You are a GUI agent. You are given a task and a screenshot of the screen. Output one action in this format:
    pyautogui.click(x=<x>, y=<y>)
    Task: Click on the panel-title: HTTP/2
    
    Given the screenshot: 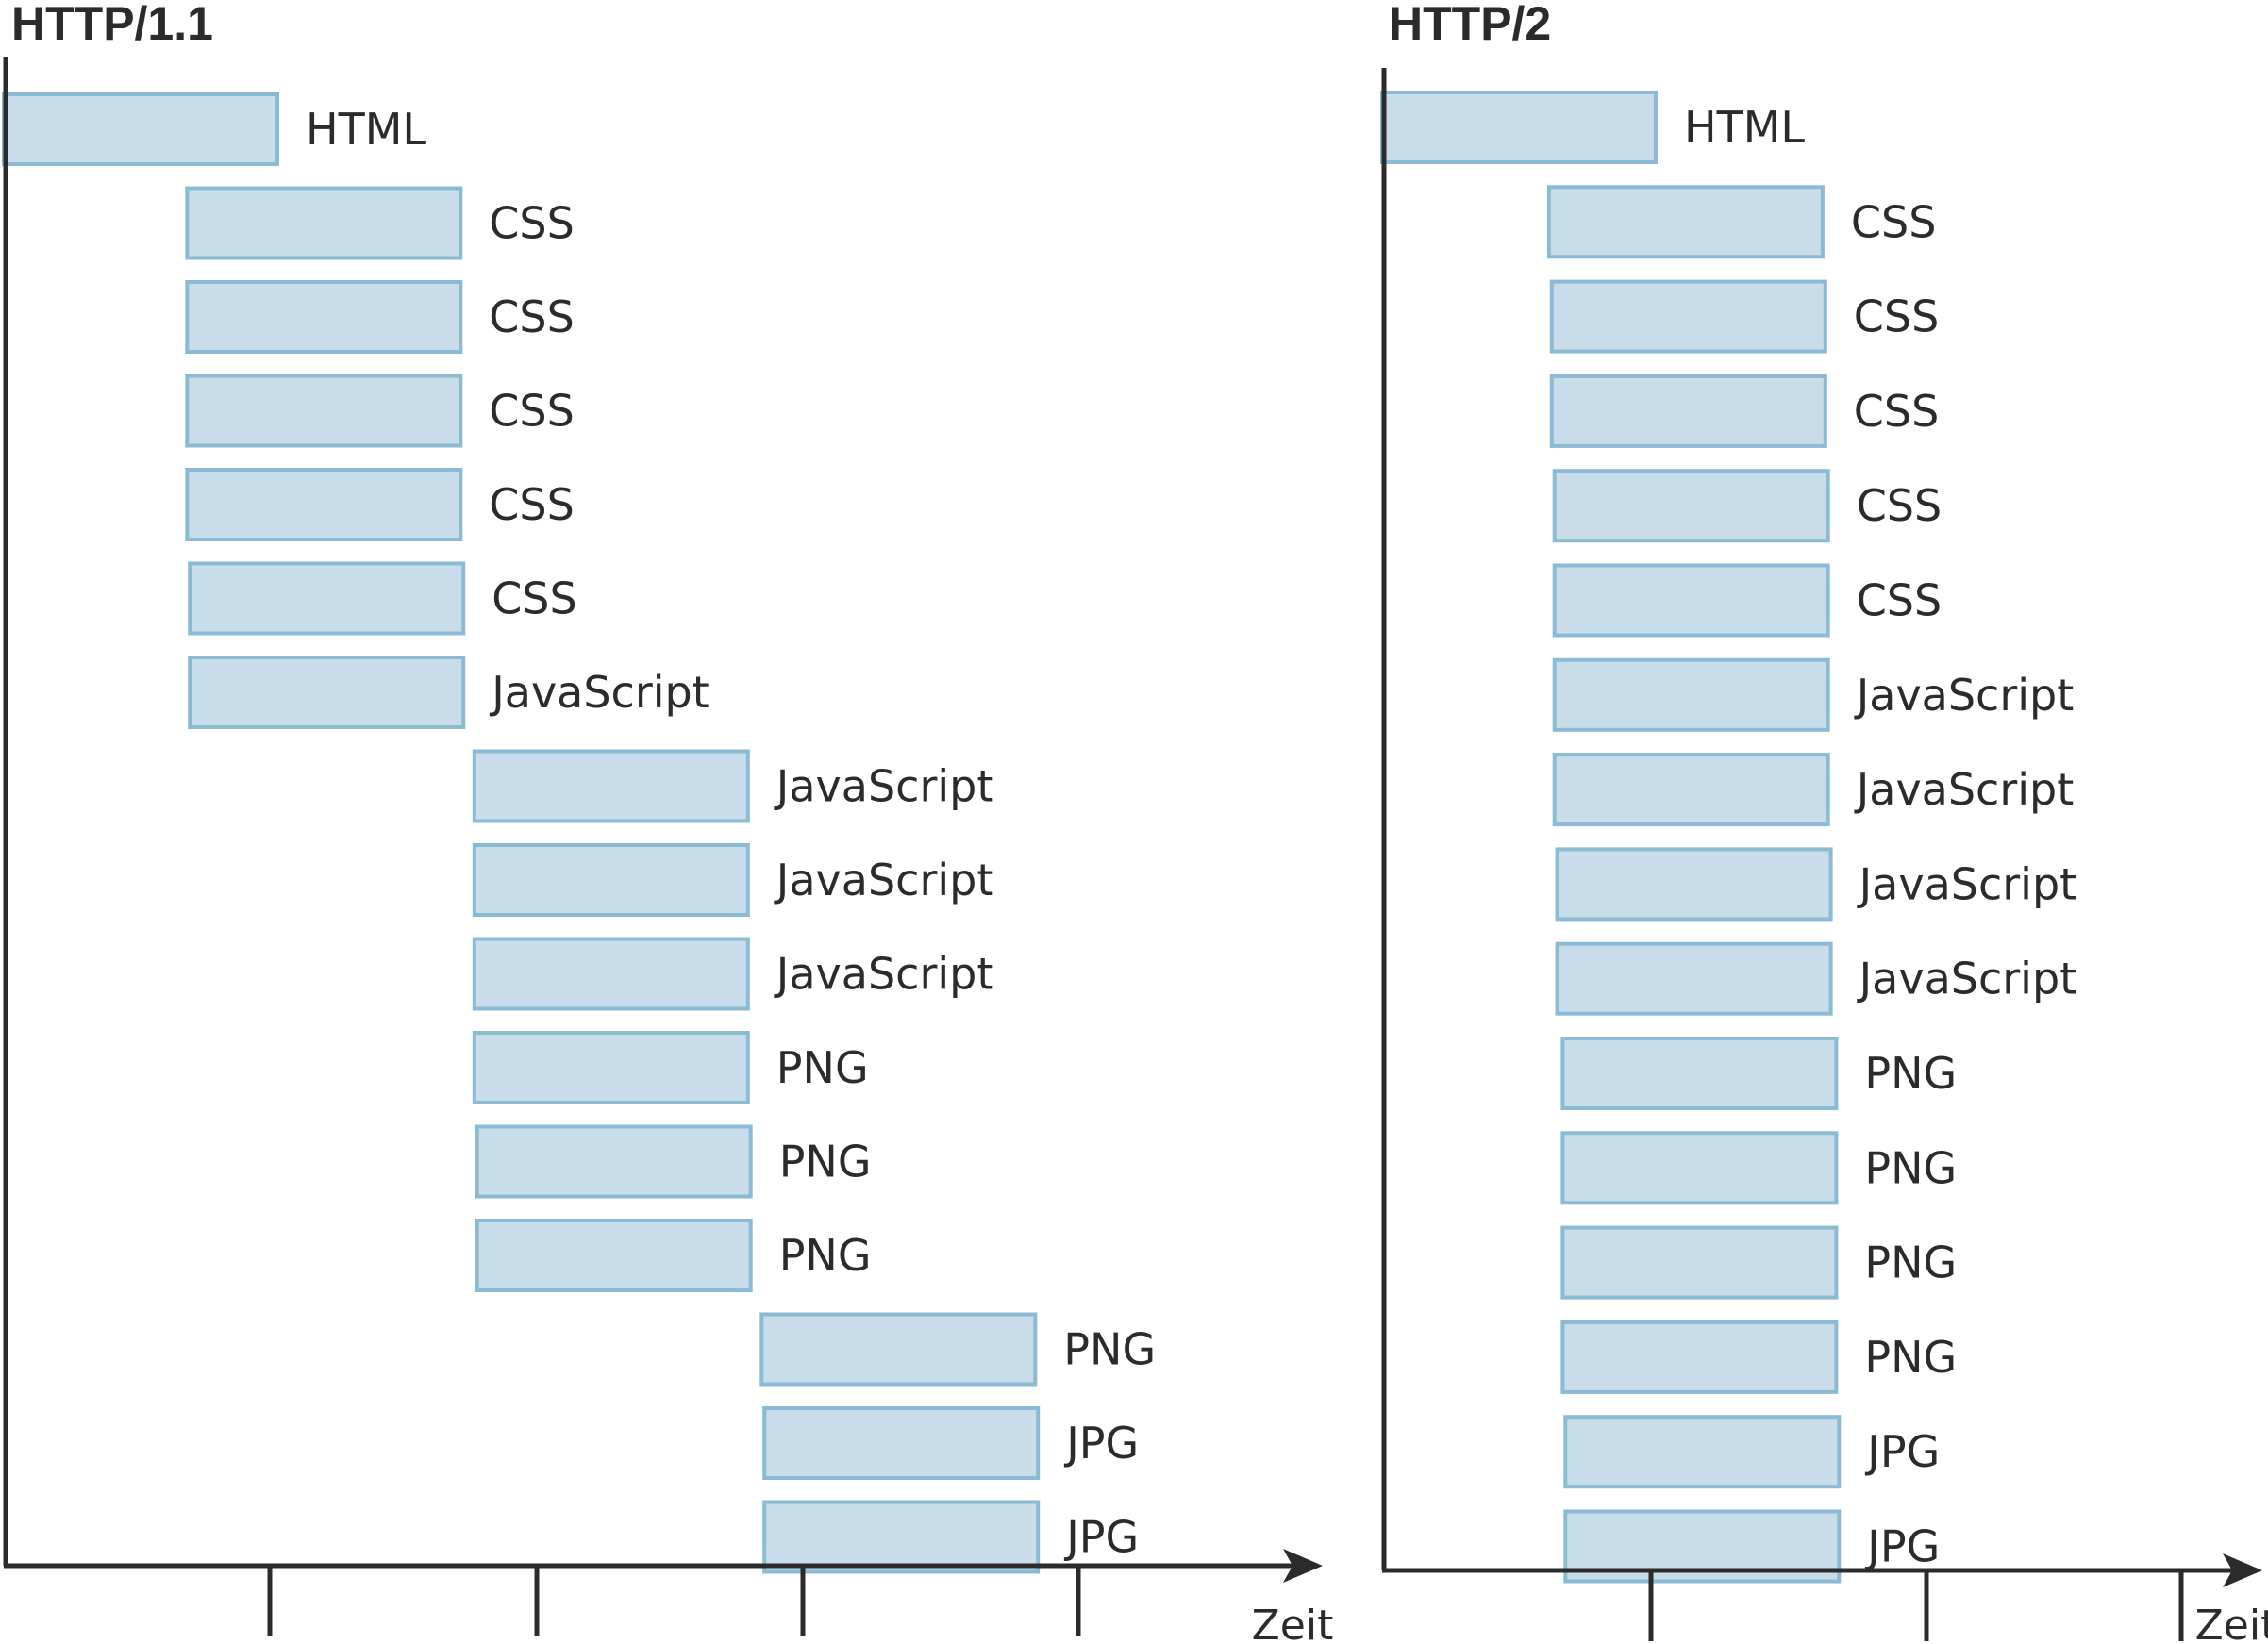 What is the action you would take?
    pyautogui.click(x=1470, y=25)
    